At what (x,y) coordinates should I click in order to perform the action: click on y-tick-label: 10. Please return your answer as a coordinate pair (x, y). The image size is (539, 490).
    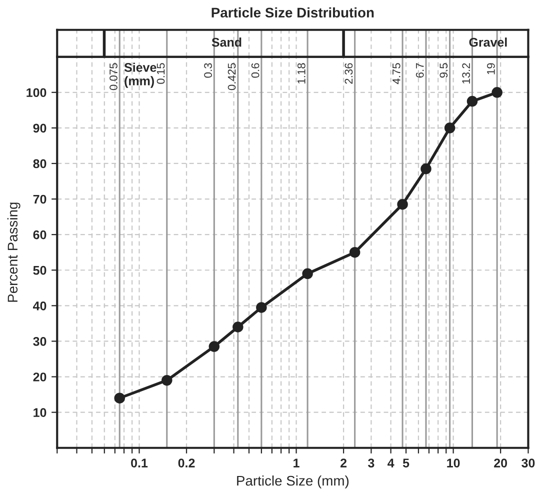
    Looking at the image, I should click on (40, 412).